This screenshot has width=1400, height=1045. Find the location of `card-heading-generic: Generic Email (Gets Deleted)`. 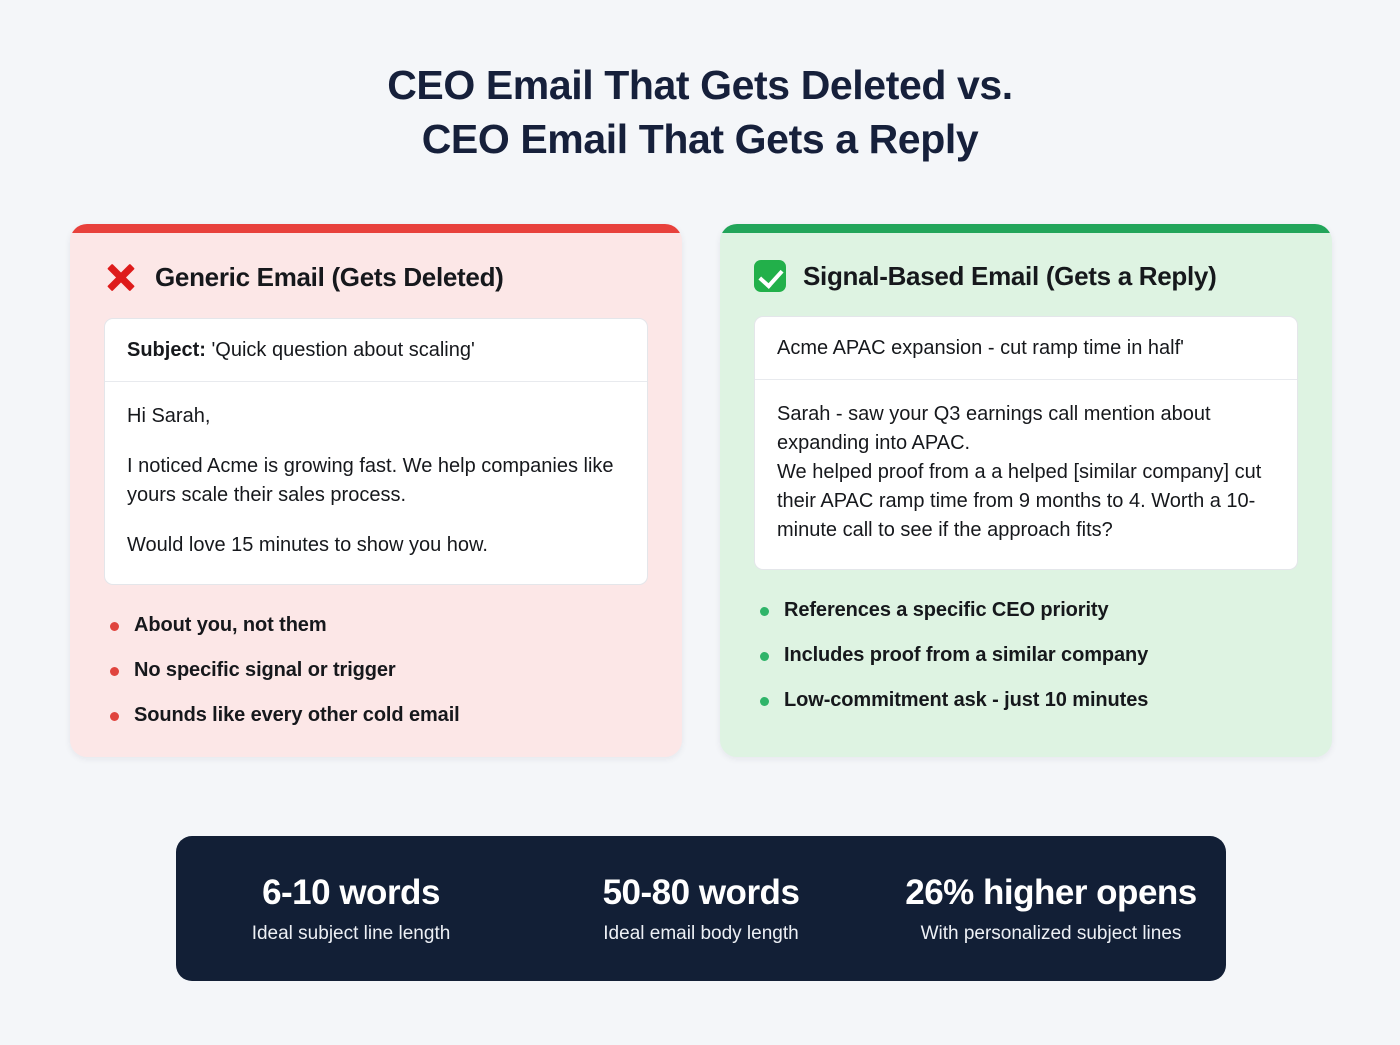

card-heading-generic: Generic Email (Gets Deleted) is located at coordinates (329, 276).